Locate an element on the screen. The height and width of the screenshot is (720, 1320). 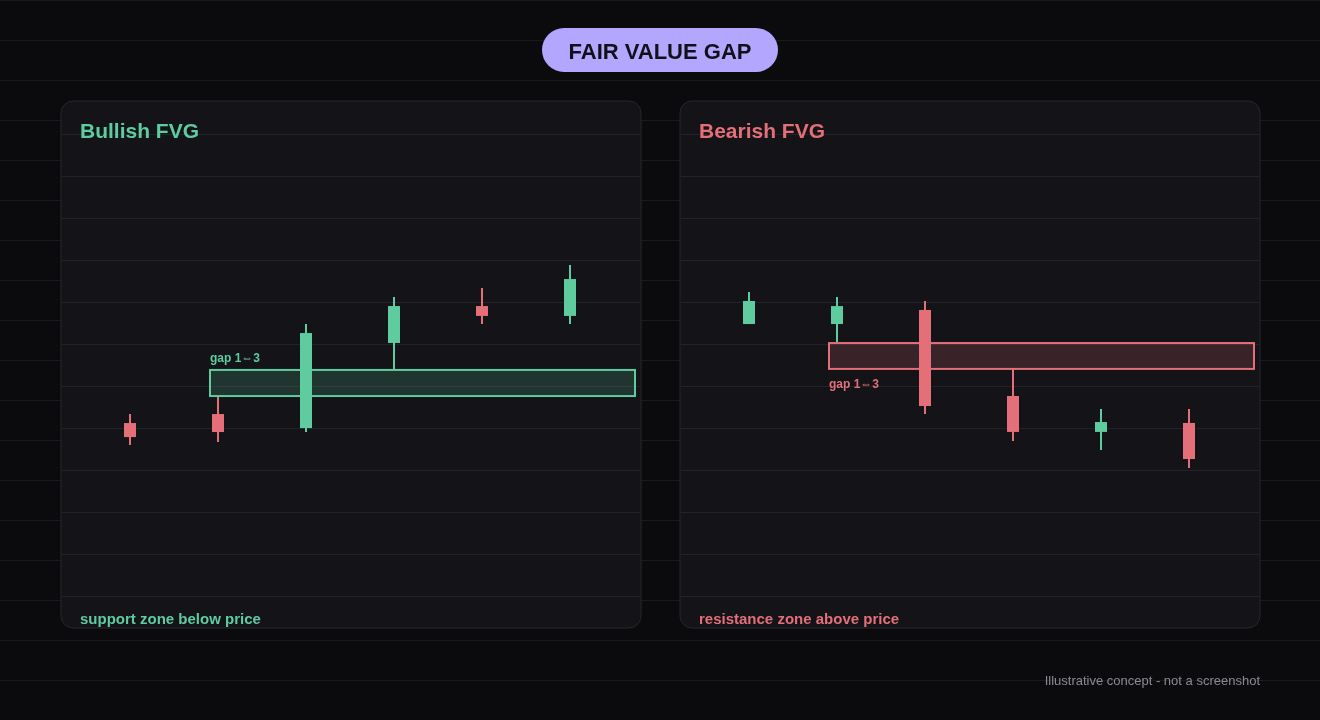
chart-title: Bearish FVG is located at coordinates (762, 130).